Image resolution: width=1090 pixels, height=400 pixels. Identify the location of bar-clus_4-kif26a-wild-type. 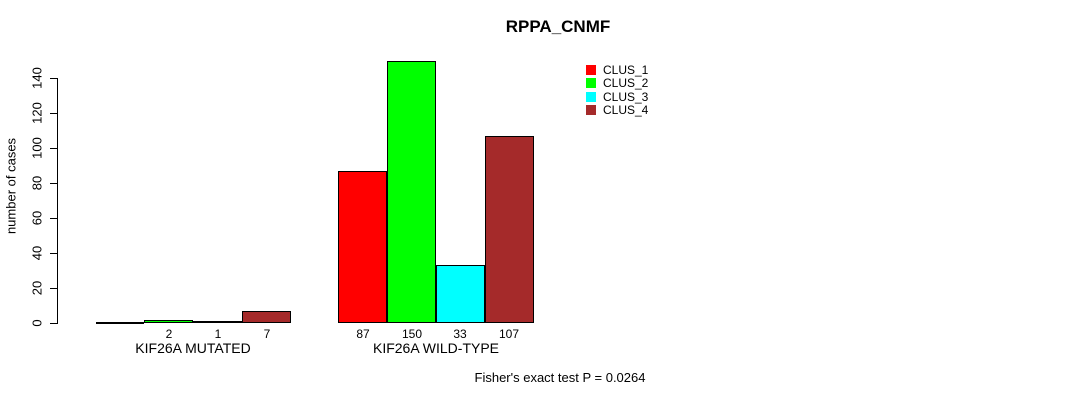
(509, 229).